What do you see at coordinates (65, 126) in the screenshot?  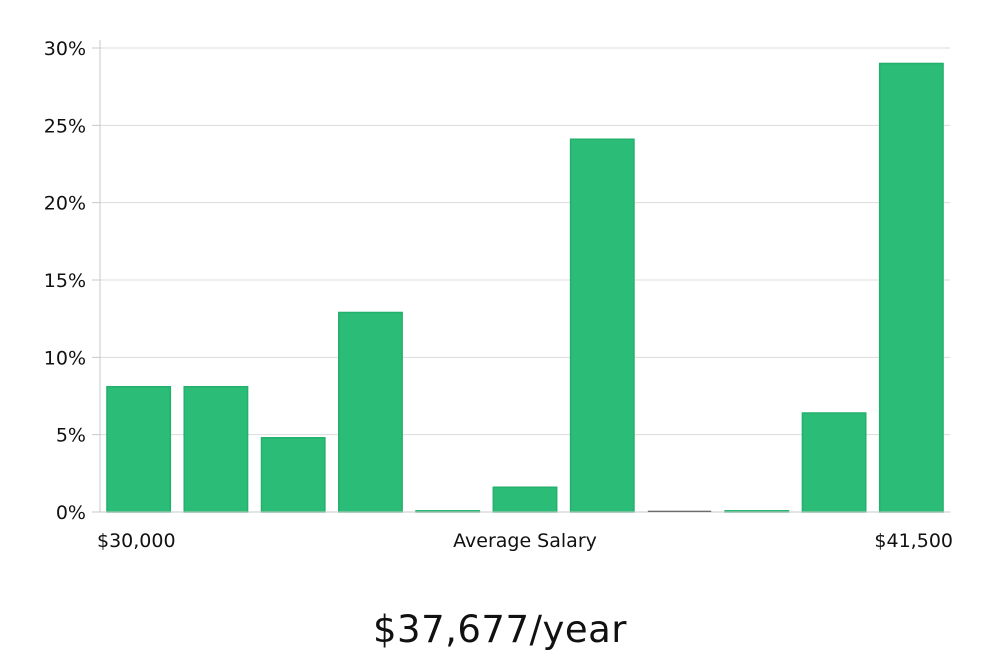 I see `y-tick-label: 25%` at bounding box center [65, 126].